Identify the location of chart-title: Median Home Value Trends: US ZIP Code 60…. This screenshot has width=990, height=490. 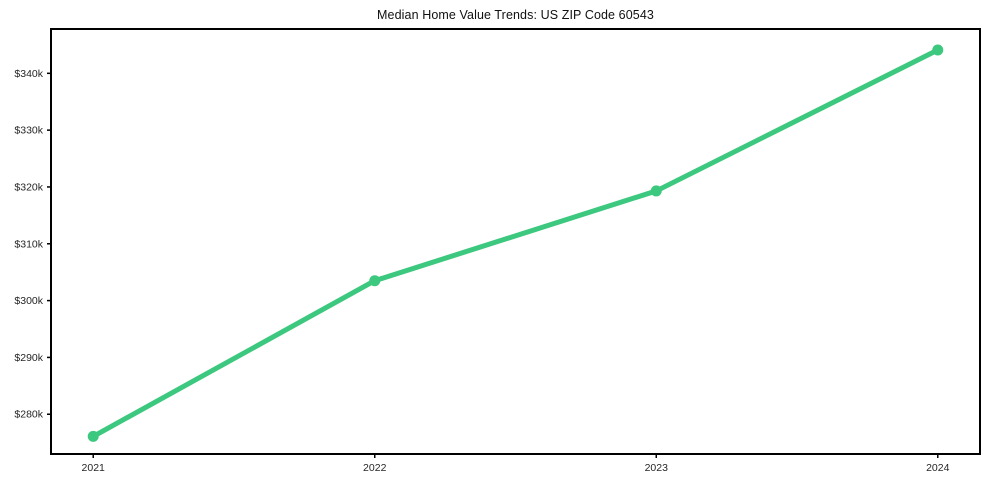
(515, 15).